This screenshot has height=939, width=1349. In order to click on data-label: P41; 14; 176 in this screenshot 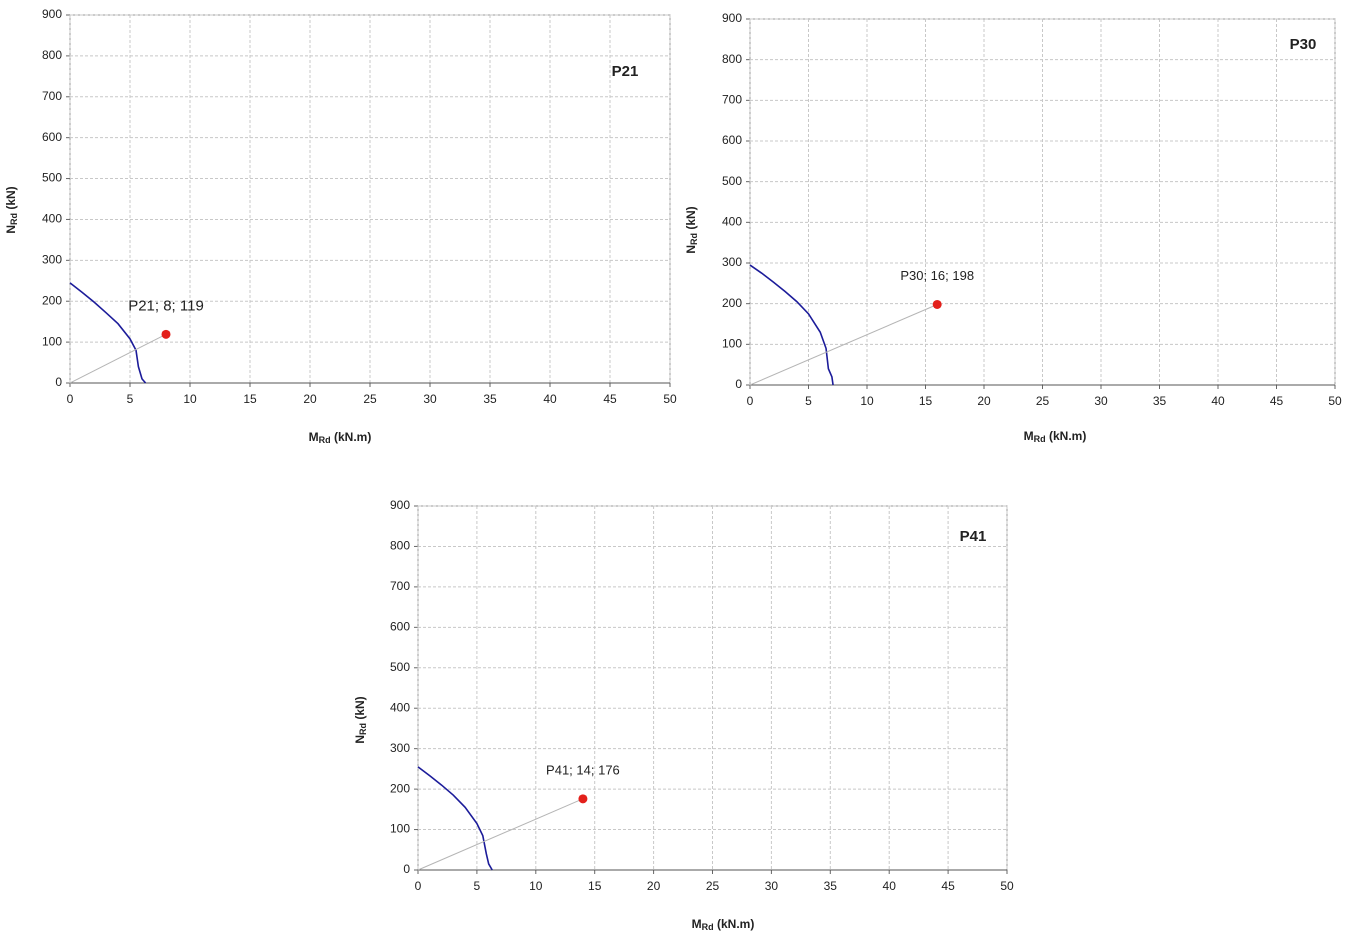, I will do `click(583, 769)`.